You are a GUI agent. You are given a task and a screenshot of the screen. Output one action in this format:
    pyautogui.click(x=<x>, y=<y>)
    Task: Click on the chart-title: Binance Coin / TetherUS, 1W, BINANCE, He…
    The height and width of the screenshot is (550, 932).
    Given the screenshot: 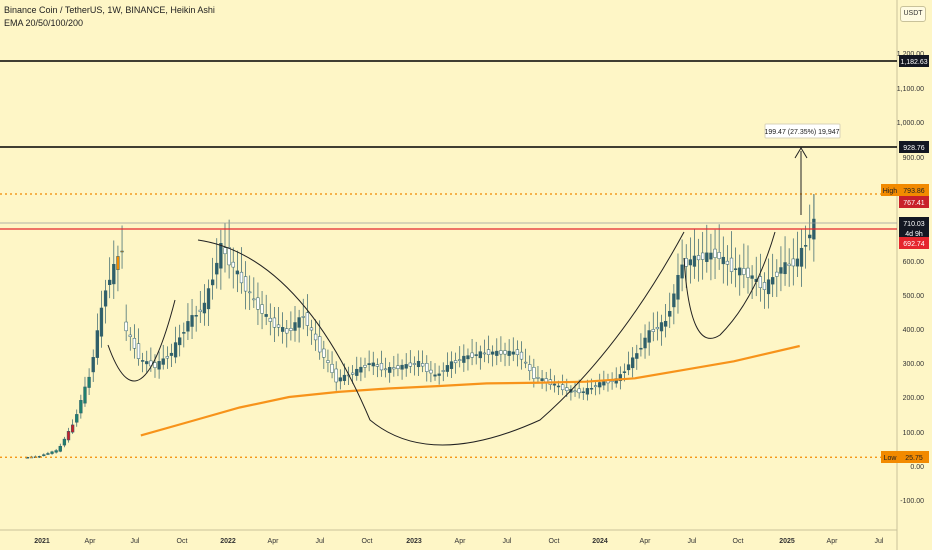 What is the action you would take?
    pyautogui.click(x=109, y=10)
    